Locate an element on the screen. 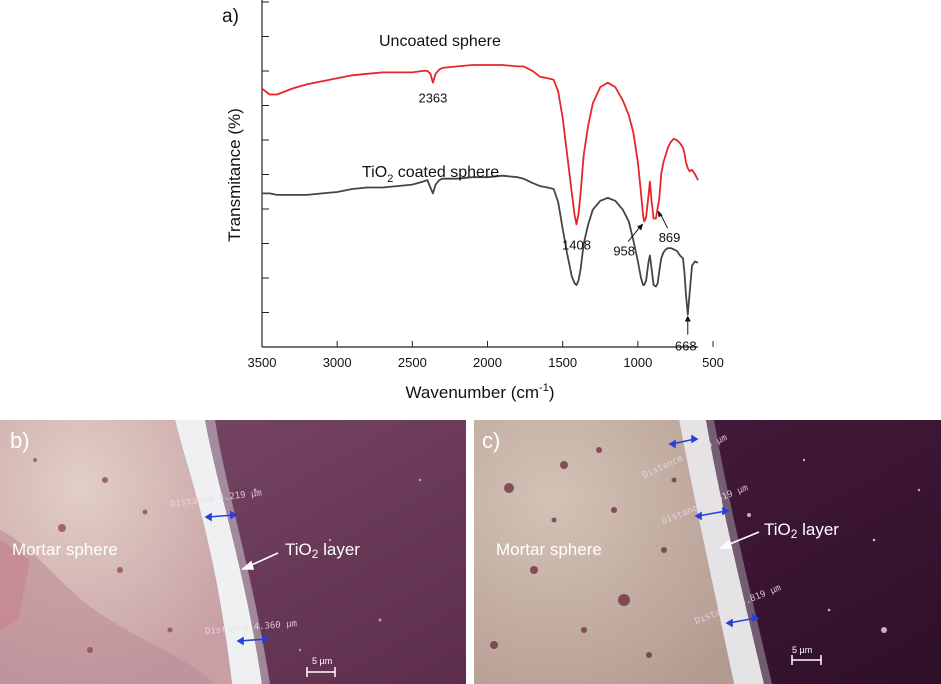 The image size is (941, 684). x-tick-label: 2500 is located at coordinates (412, 362).